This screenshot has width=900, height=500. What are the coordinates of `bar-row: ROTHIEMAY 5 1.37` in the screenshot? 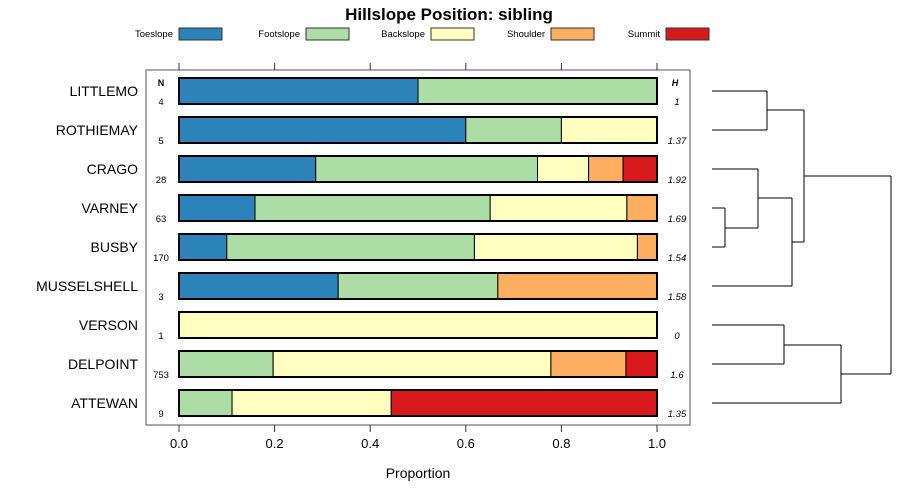 It's located at (371, 131).